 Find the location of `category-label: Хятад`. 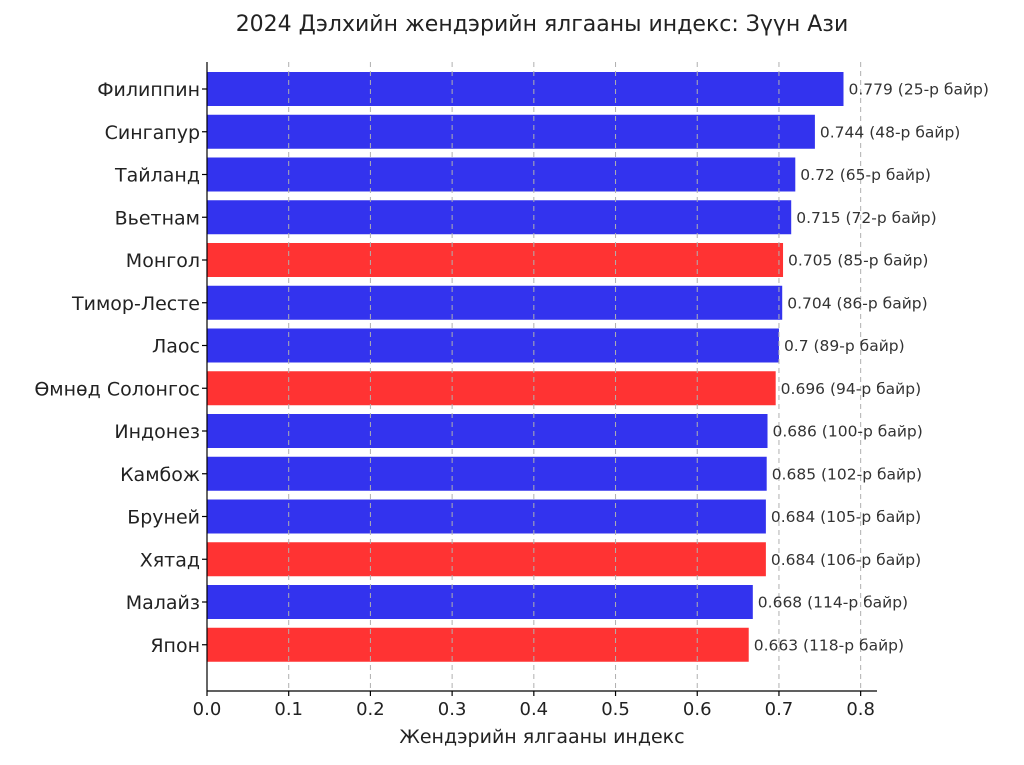

category-label: Хятад is located at coordinates (170, 560).